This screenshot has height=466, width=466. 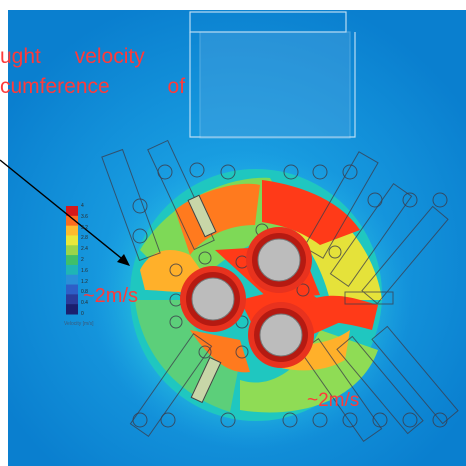 I want to click on caption-line-2: cumference of, so click(x=93, y=86).